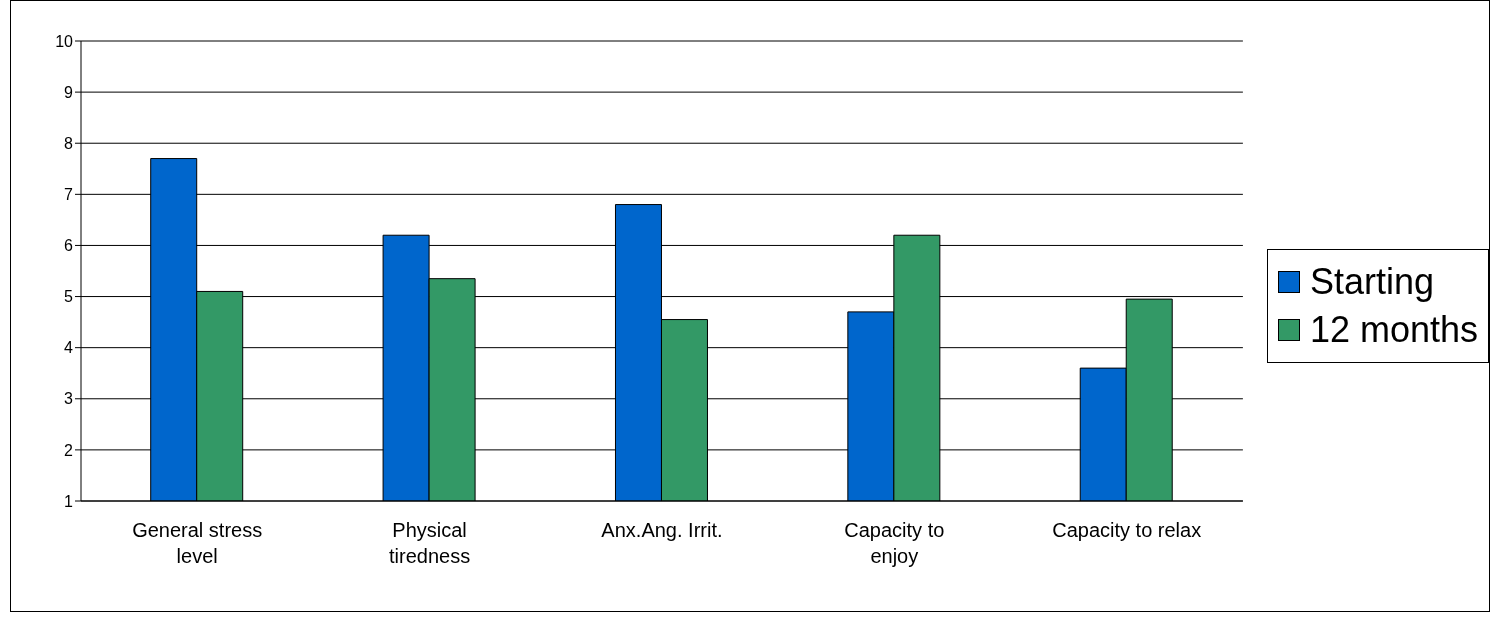 The height and width of the screenshot is (620, 1491). What do you see at coordinates (197, 543) in the screenshot?
I see `x-tick-label: General stress level` at bounding box center [197, 543].